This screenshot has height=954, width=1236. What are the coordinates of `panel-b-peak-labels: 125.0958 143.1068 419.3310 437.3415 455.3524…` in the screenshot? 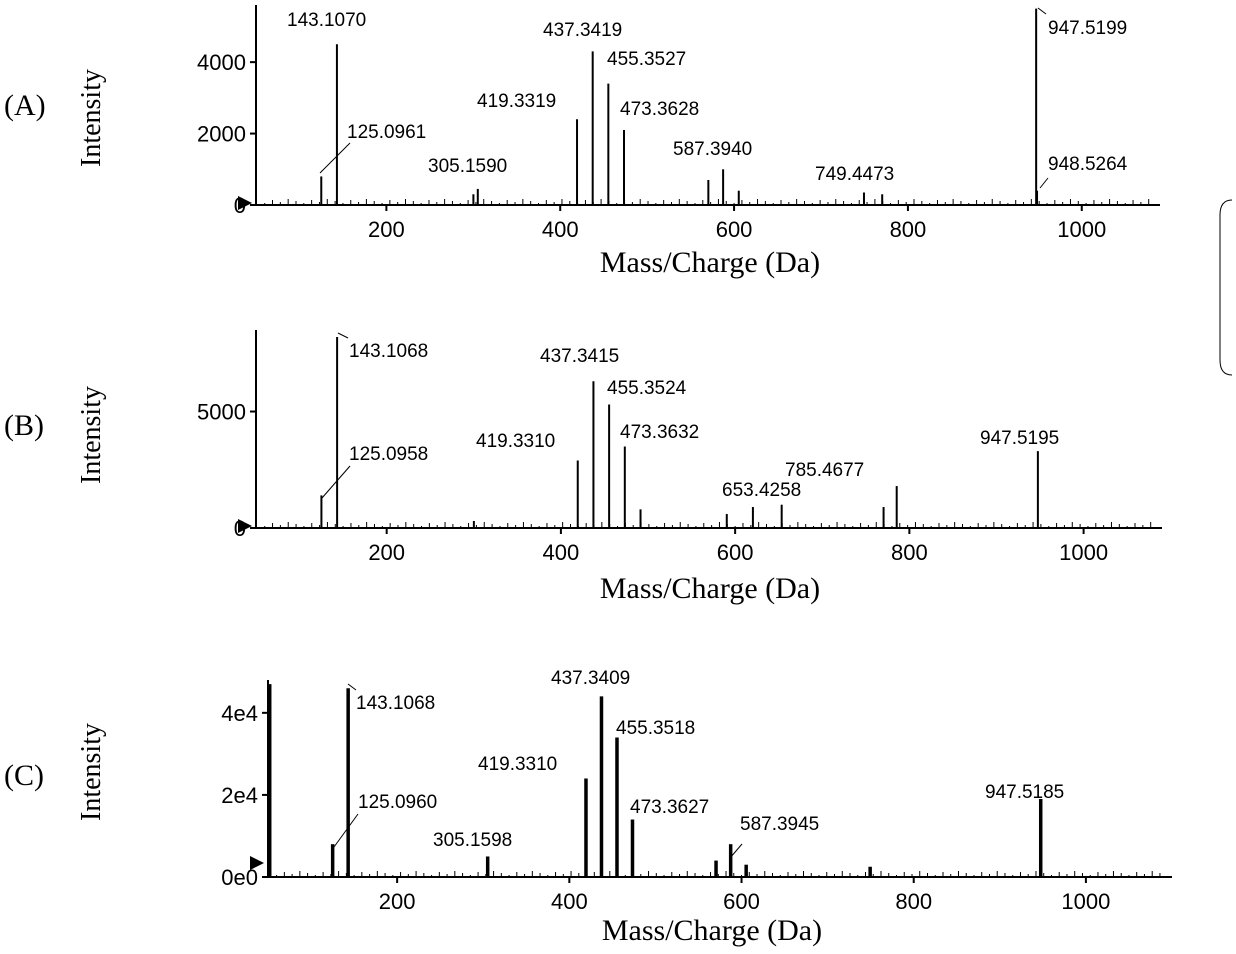 It's located at (690, 416).